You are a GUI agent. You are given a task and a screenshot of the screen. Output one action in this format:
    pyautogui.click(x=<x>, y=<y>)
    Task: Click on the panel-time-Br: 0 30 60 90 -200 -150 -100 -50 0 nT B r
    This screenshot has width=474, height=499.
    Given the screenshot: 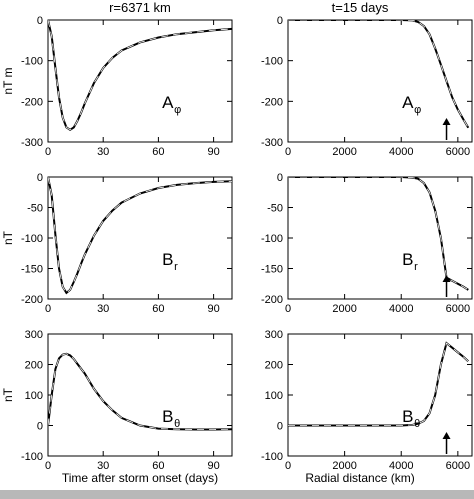 What is the action you would take?
    pyautogui.click(x=117, y=243)
    